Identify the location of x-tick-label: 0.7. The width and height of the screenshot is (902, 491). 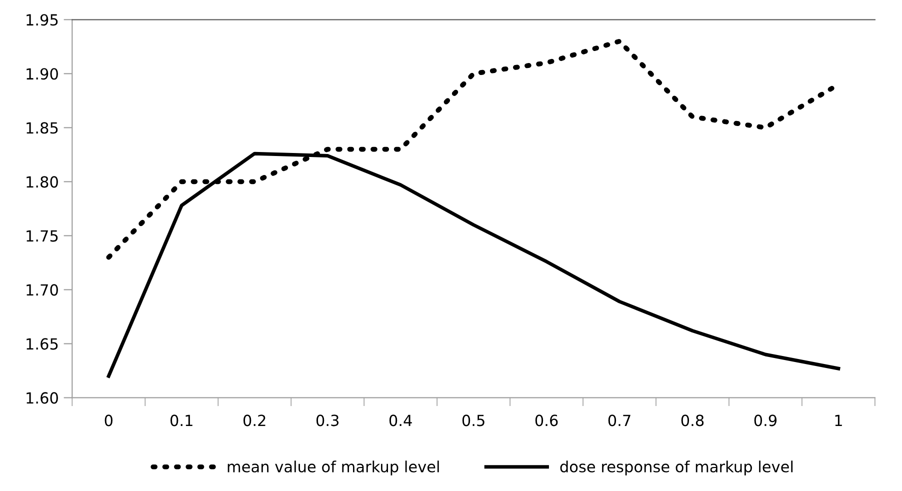
(619, 420).